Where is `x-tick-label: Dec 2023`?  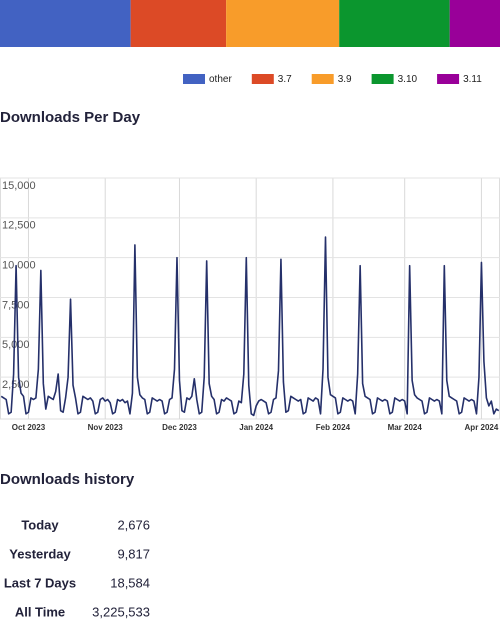 x-tick-label: Dec 2023 is located at coordinates (179, 427).